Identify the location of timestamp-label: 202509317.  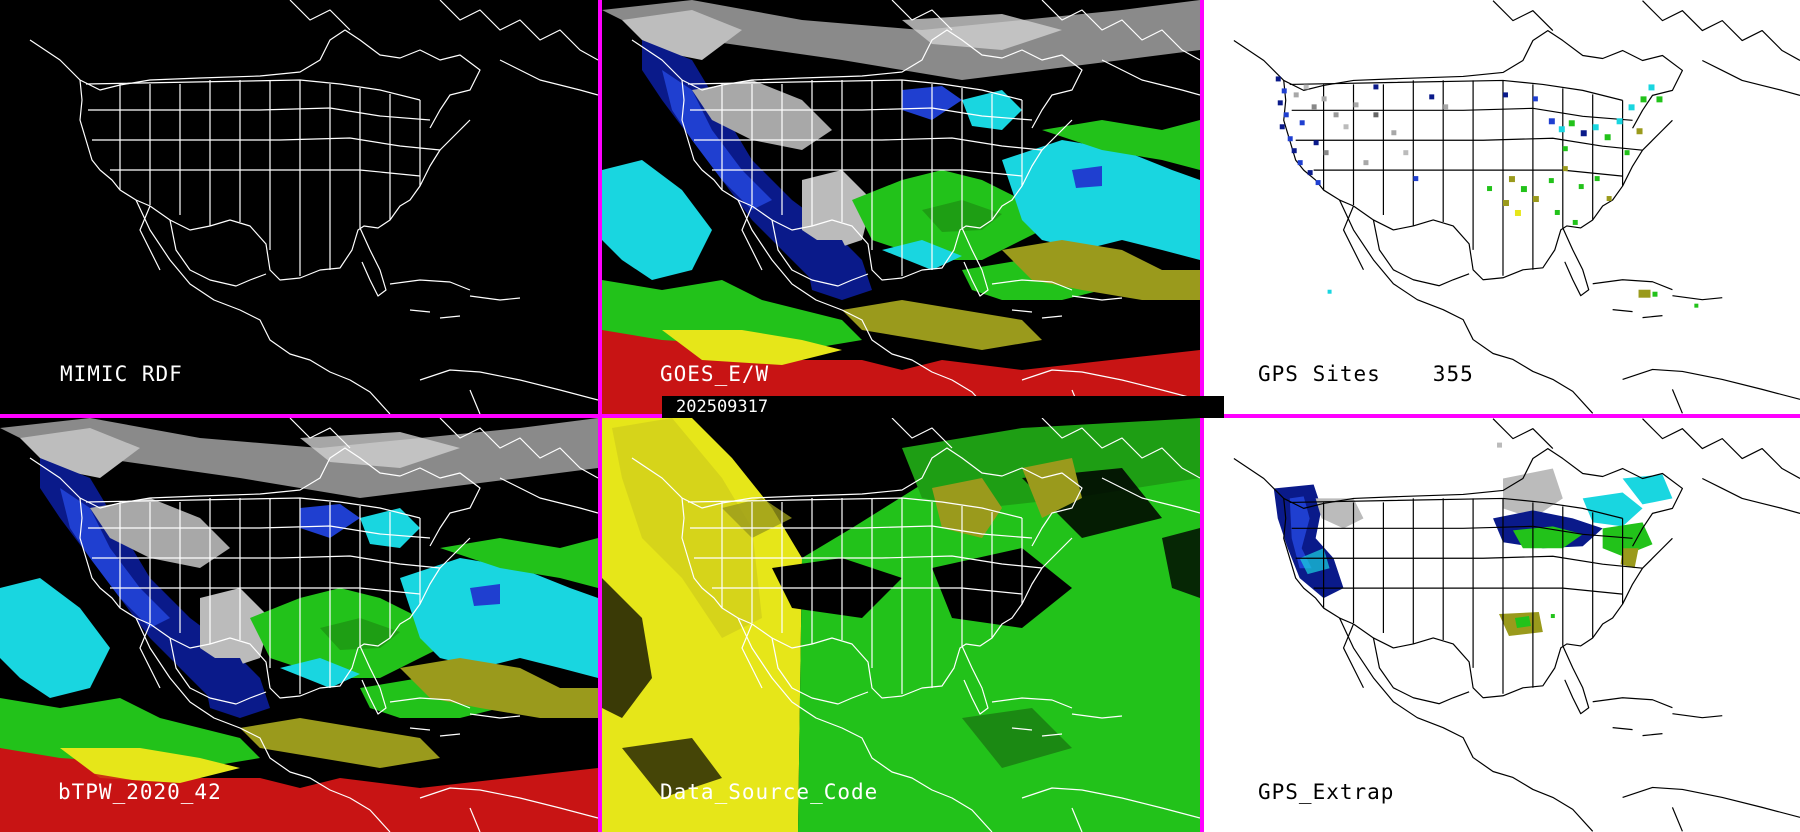
(722, 407).